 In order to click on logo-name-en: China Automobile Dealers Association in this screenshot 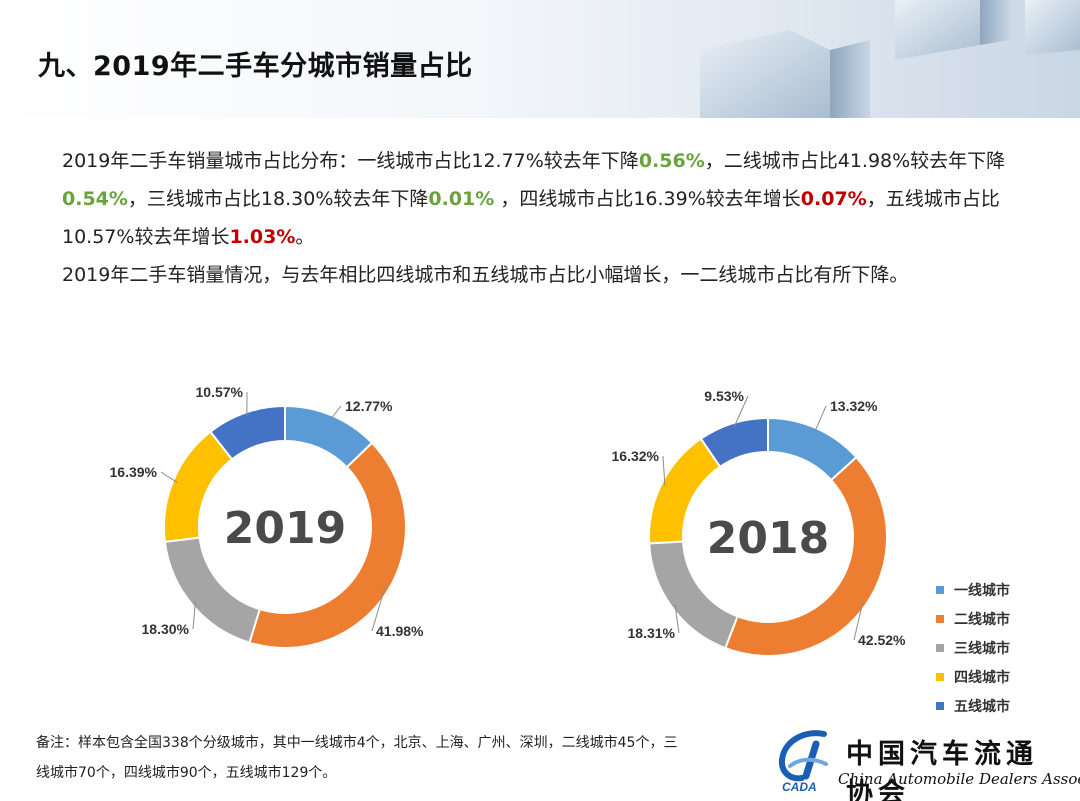, I will do `click(959, 779)`.